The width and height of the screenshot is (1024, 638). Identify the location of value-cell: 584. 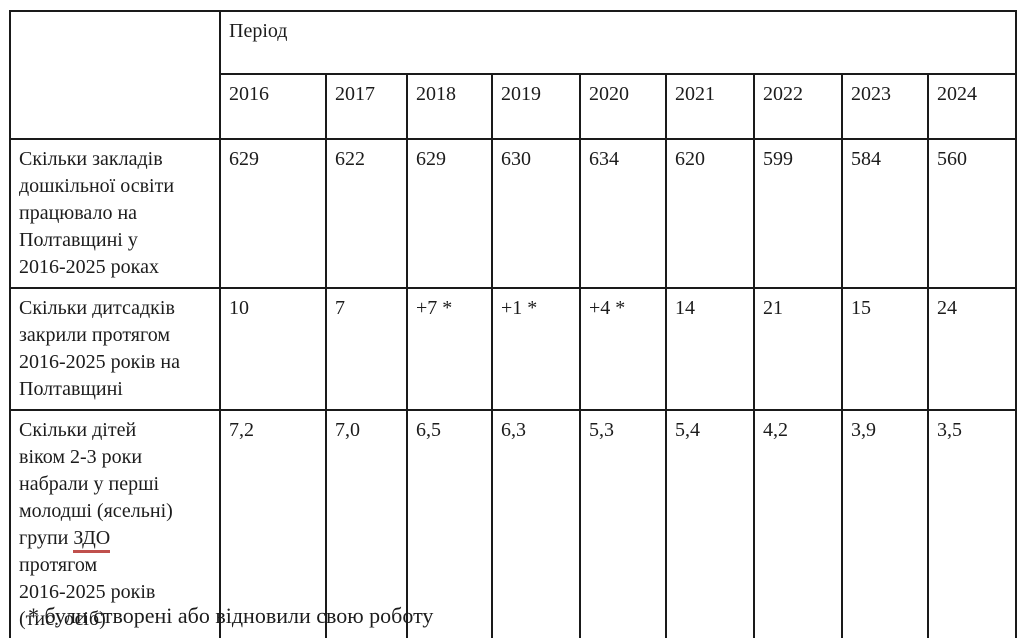
(885, 213).